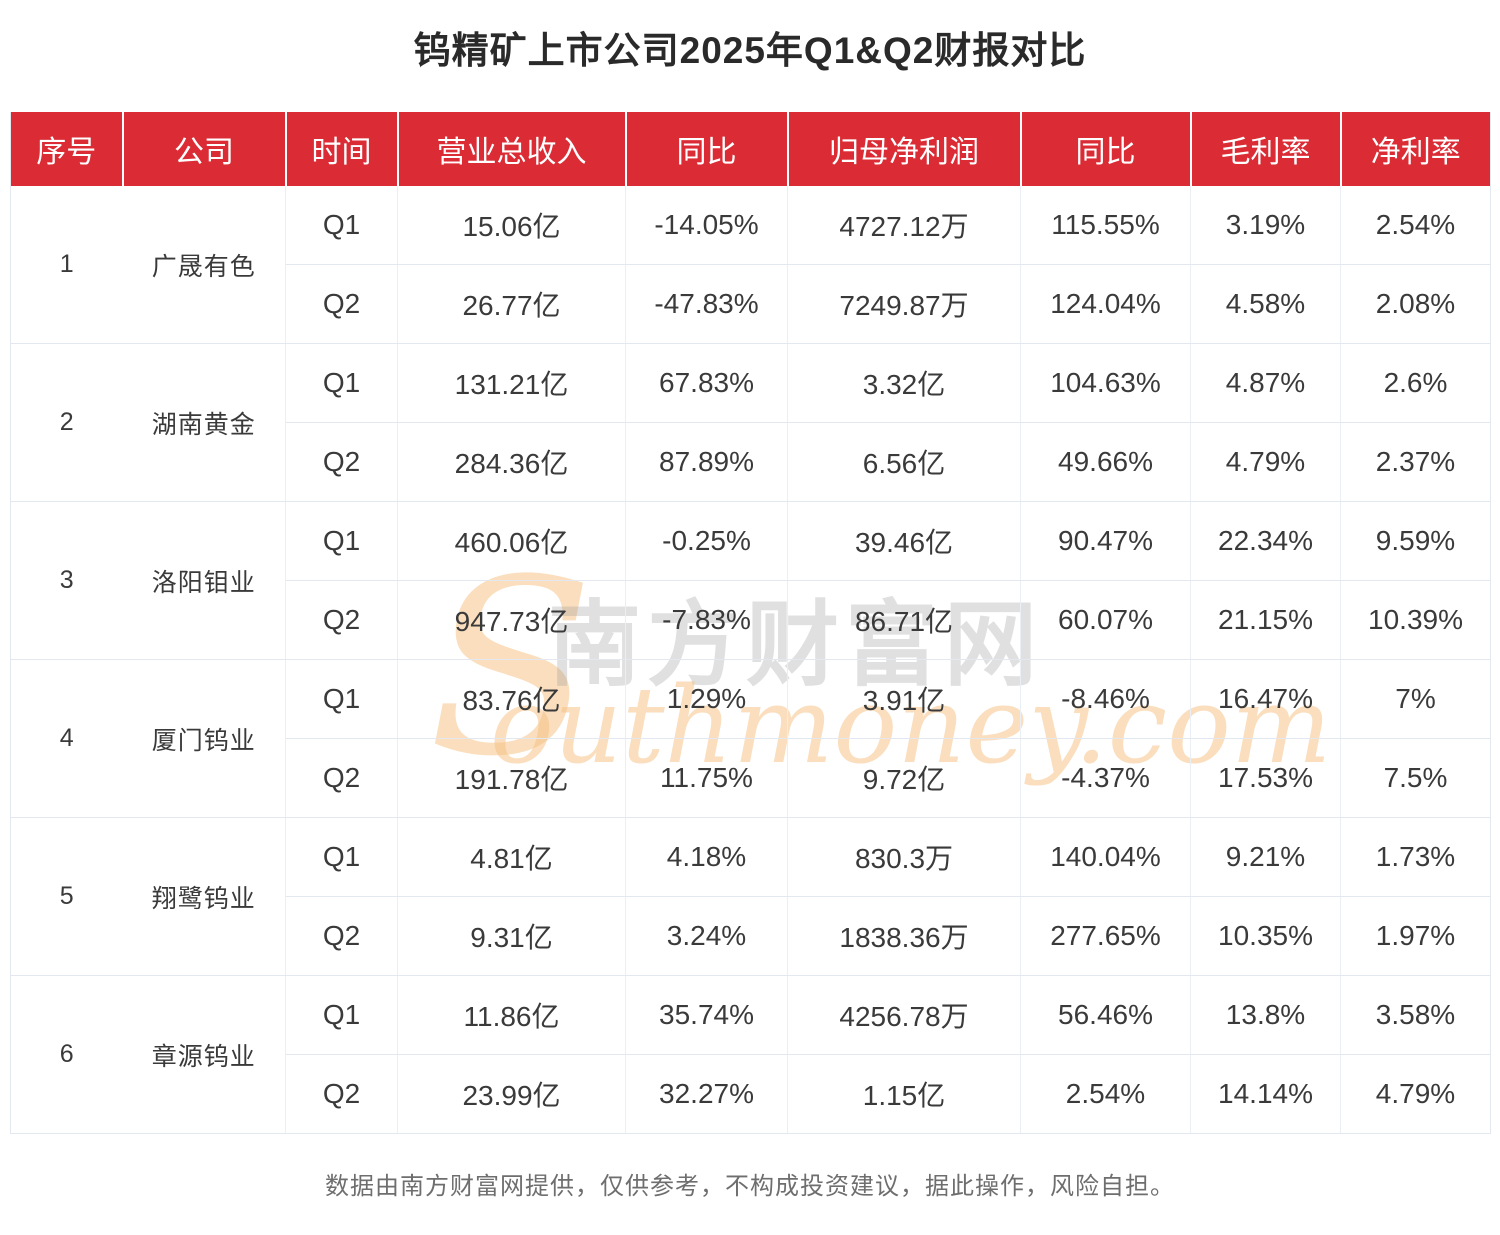 This screenshot has width=1500, height=1235. I want to click on revenue-cell: 83.76亿, so click(511, 699).